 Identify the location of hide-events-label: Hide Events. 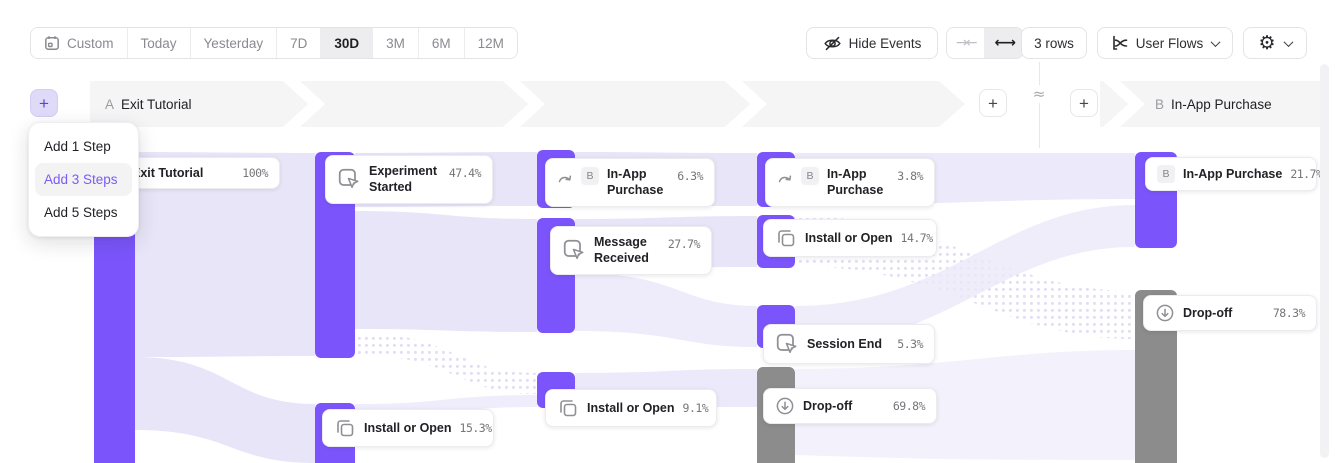
(885, 43).